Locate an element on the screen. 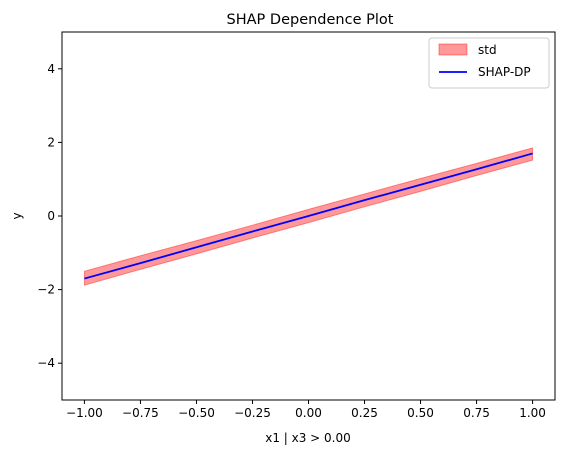 This screenshot has width=565, height=455. legend: std SHAP-DP is located at coordinates (489, 63).